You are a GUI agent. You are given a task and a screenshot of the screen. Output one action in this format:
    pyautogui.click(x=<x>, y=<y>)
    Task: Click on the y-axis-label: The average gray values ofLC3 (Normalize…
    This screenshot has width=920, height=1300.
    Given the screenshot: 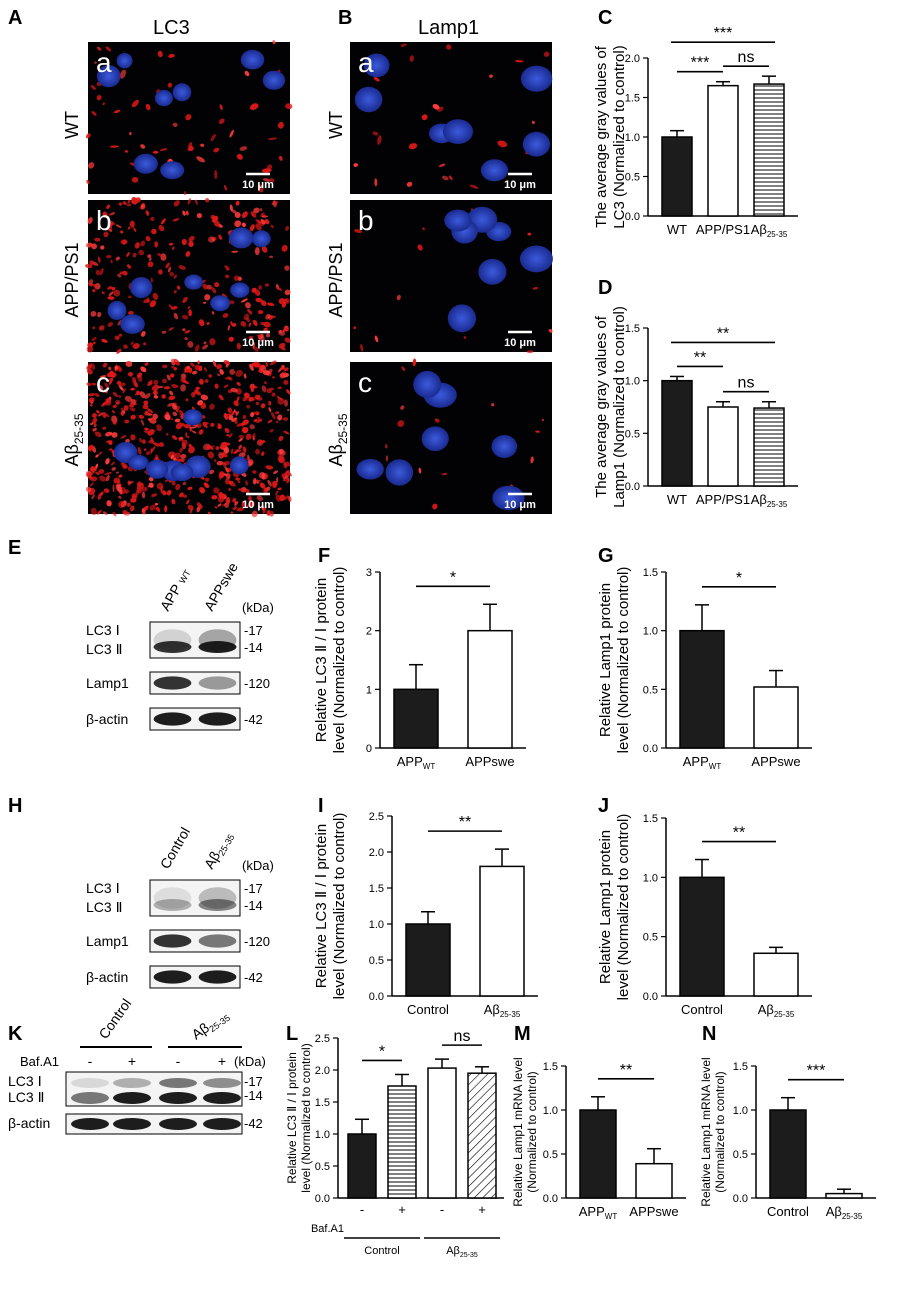 What is the action you would take?
    pyautogui.click(x=610, y=136)
    